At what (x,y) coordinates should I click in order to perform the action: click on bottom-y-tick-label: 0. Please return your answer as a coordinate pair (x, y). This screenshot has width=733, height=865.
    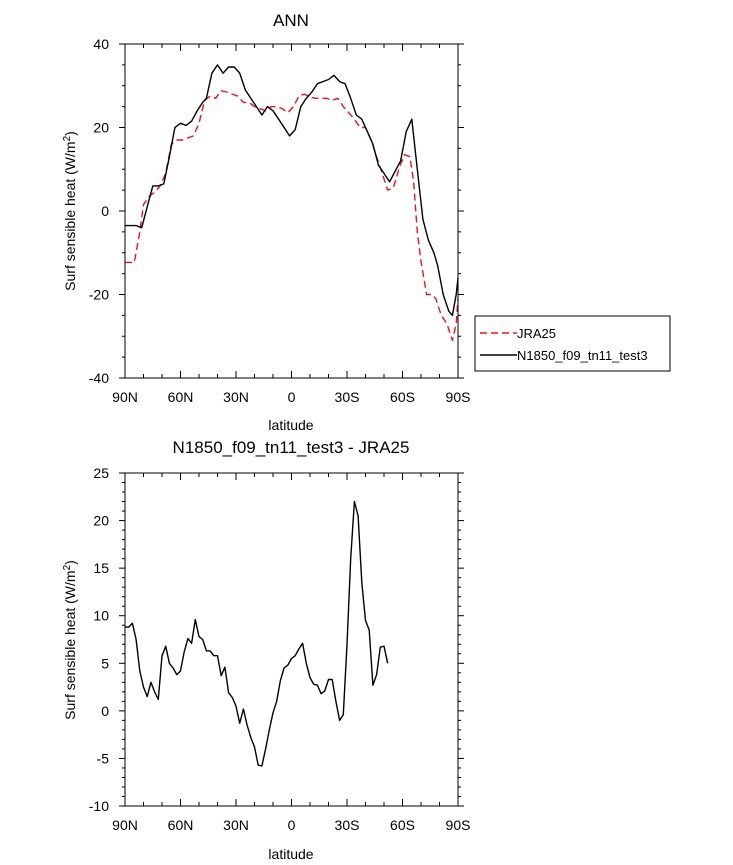
    Looking at the image, I should click on (105, 711).